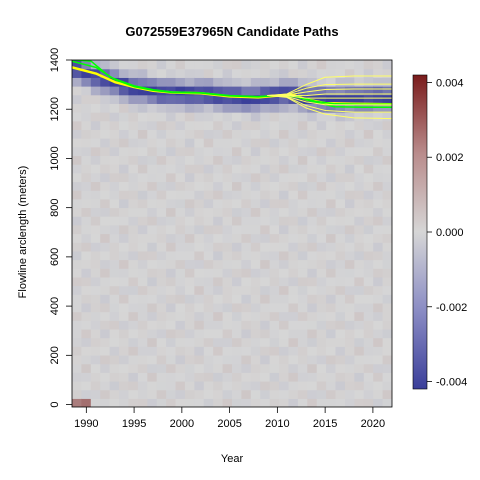  I want to click on chart-title: G072559E37965N Candidate Paths, so click(231, 31).